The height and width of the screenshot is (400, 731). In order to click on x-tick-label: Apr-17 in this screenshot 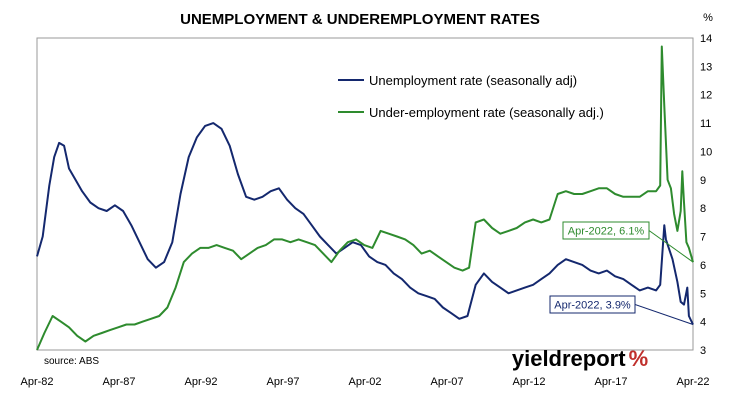, I will do `click(610, 382)`.